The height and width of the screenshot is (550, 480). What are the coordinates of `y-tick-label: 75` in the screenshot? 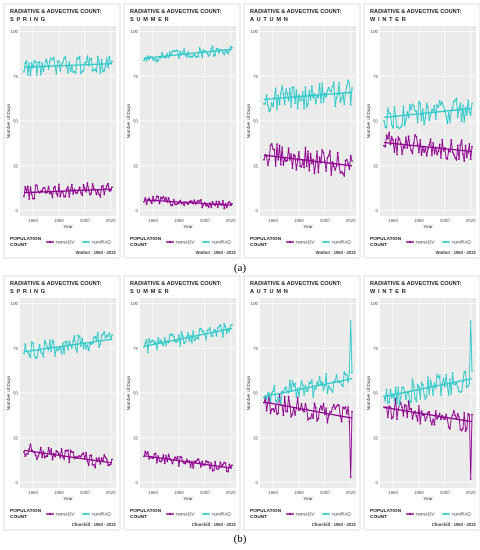 It's located at (375, 76).